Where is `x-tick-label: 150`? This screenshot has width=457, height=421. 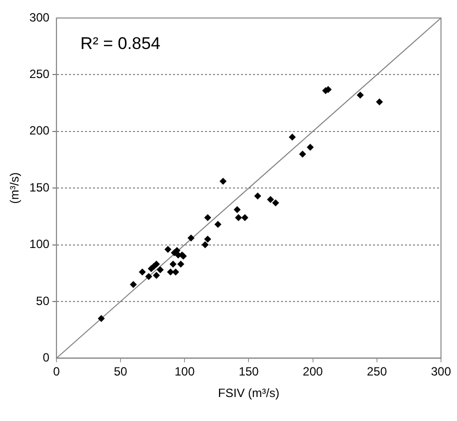 x-tick-label: 150 is located at coordinates (249, 371).